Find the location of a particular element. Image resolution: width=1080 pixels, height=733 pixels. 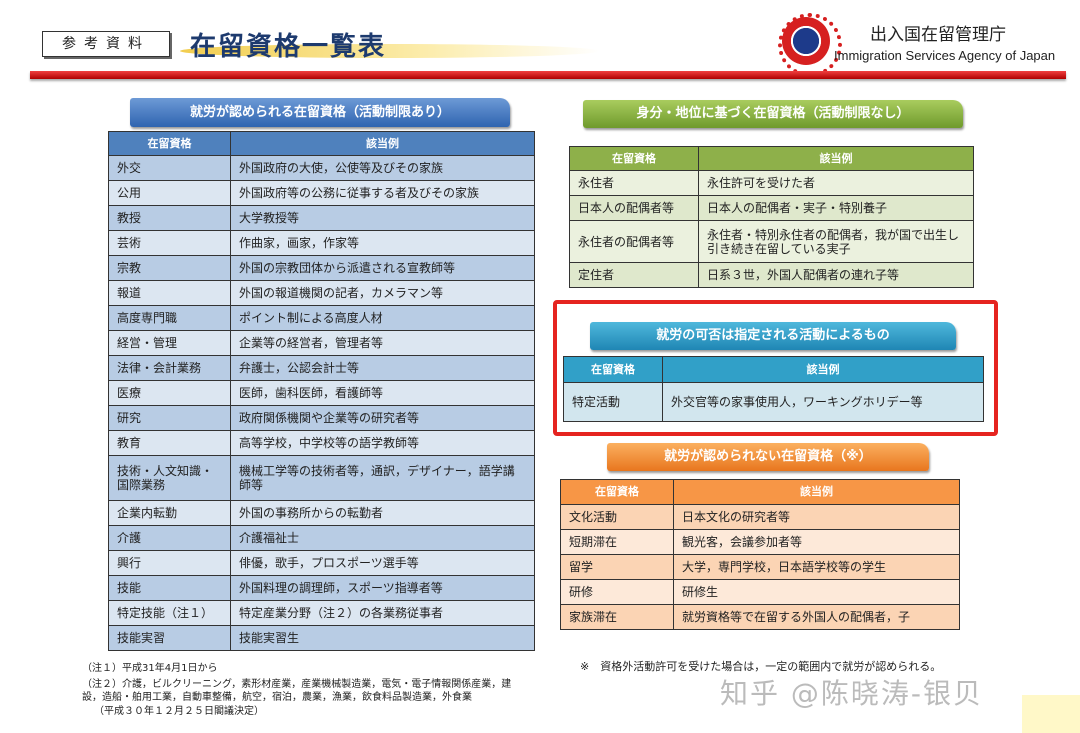

example-cell: 外国政府の大使，公使等及びその家族 is located at coordinates (382, 168).